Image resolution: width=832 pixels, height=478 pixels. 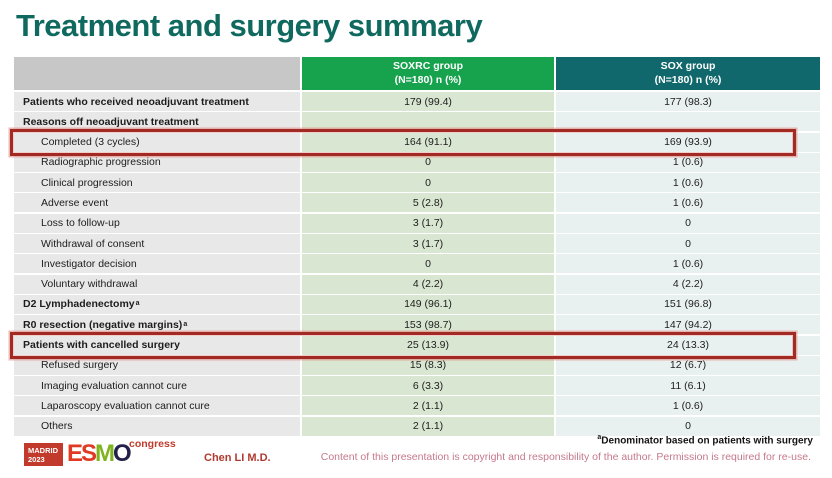 I want to click on soxrc-value: 179 (99.4), so click(x=428, y=101).